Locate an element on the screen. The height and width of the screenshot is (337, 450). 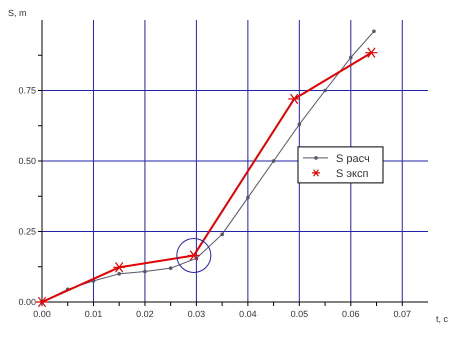
y-tick-label: 0.25 is located at coordinates (27, 231).